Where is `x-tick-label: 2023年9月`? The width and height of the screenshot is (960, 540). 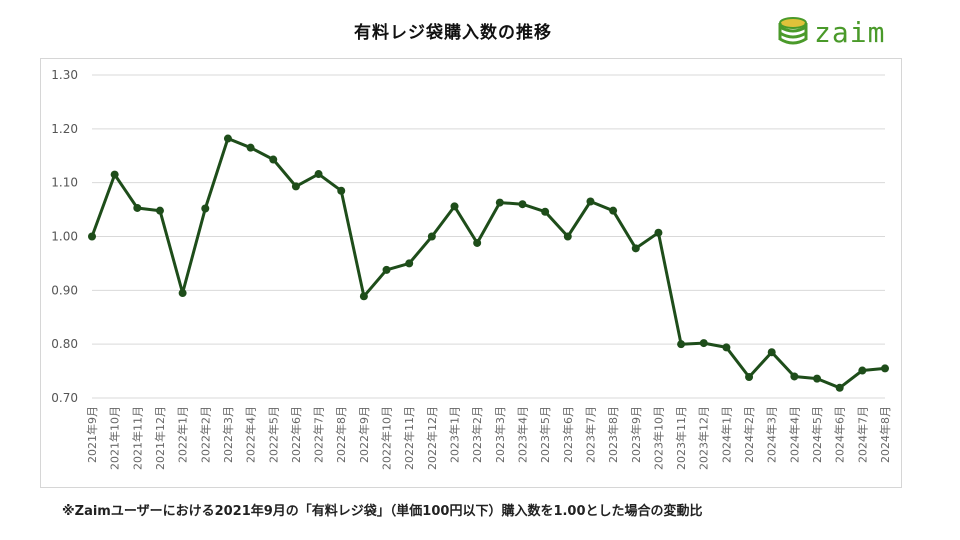 x-tick-label: 2023年9月 is located at coordinates (636, 434).